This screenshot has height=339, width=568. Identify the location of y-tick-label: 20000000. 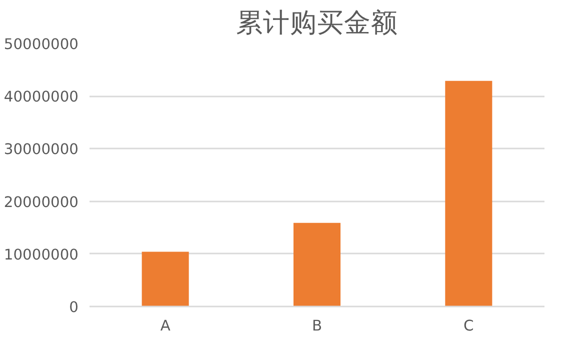
(41, 202).